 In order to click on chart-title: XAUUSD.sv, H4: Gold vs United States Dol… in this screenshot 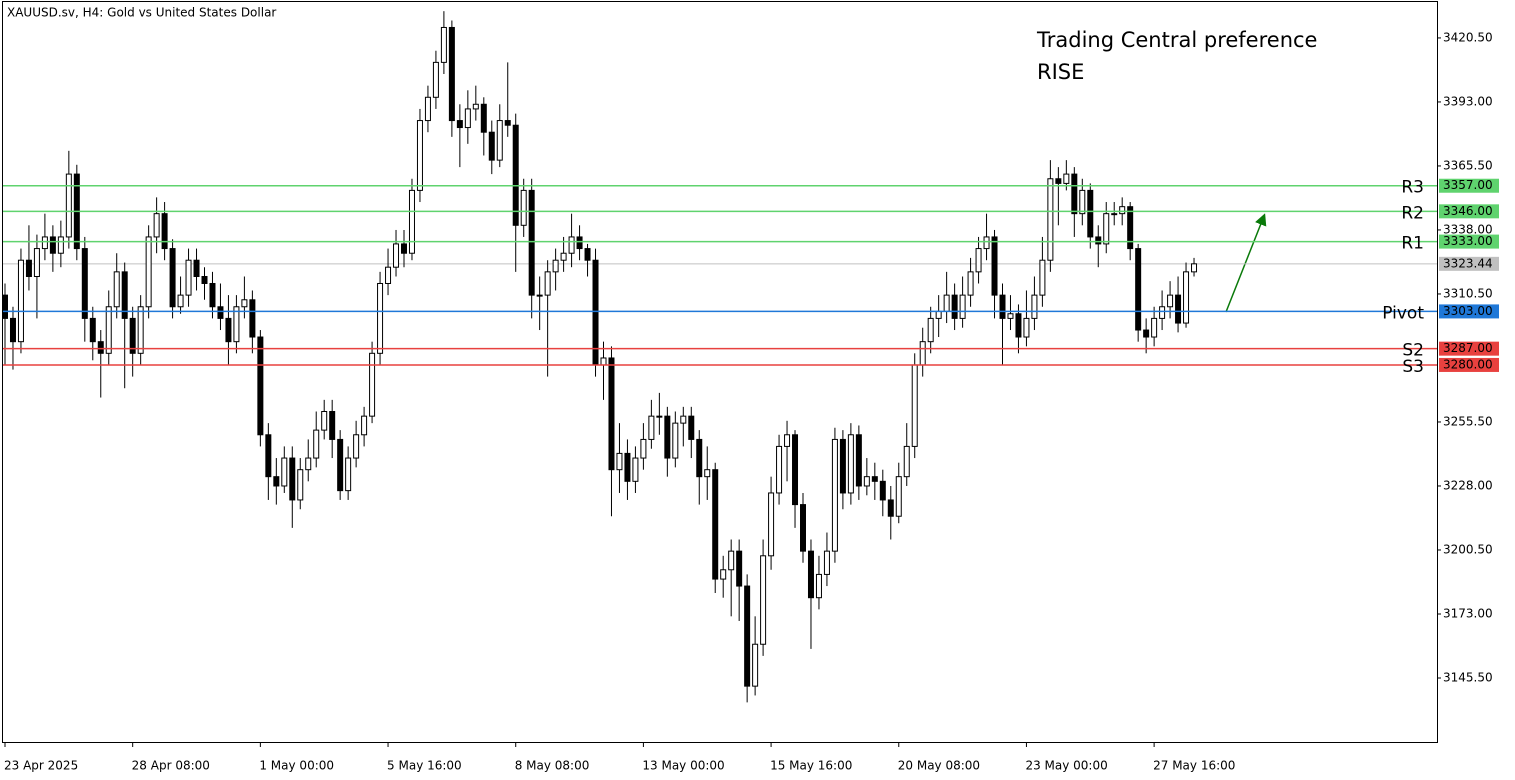, I will do `click(141, 13)`.